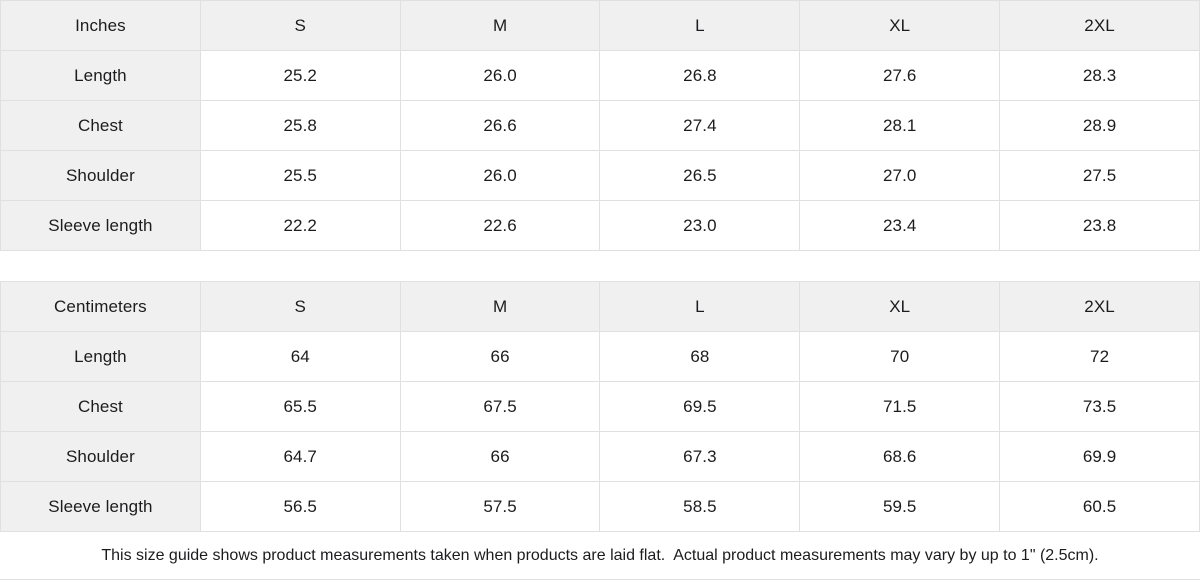  Describe the element at coordinates (1099, 225) in the screenshot. I see `cell-value: 23.8` at that location.